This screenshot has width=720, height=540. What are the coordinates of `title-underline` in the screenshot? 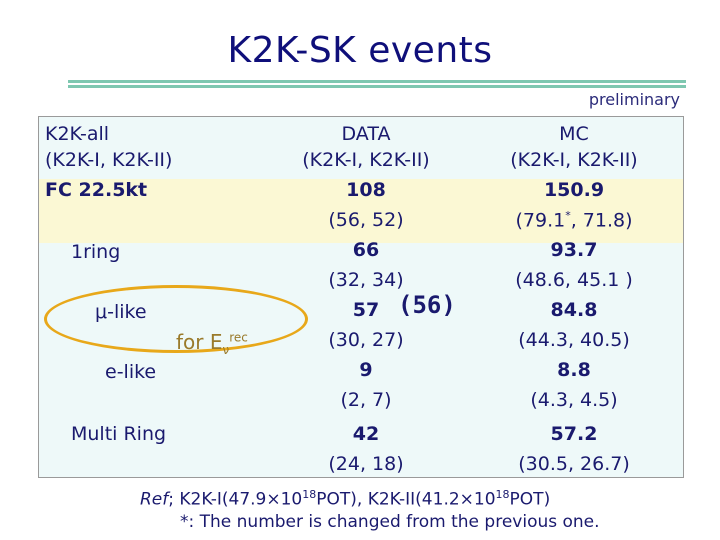 It's located at (377, 85).